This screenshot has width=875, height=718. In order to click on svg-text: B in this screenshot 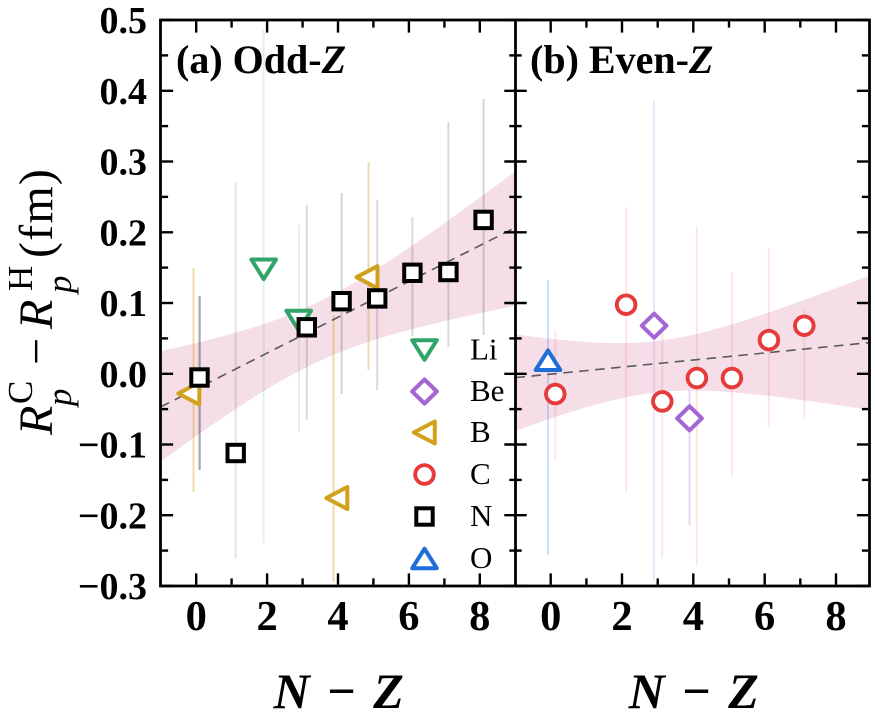, I will do `click(480, 431)`.